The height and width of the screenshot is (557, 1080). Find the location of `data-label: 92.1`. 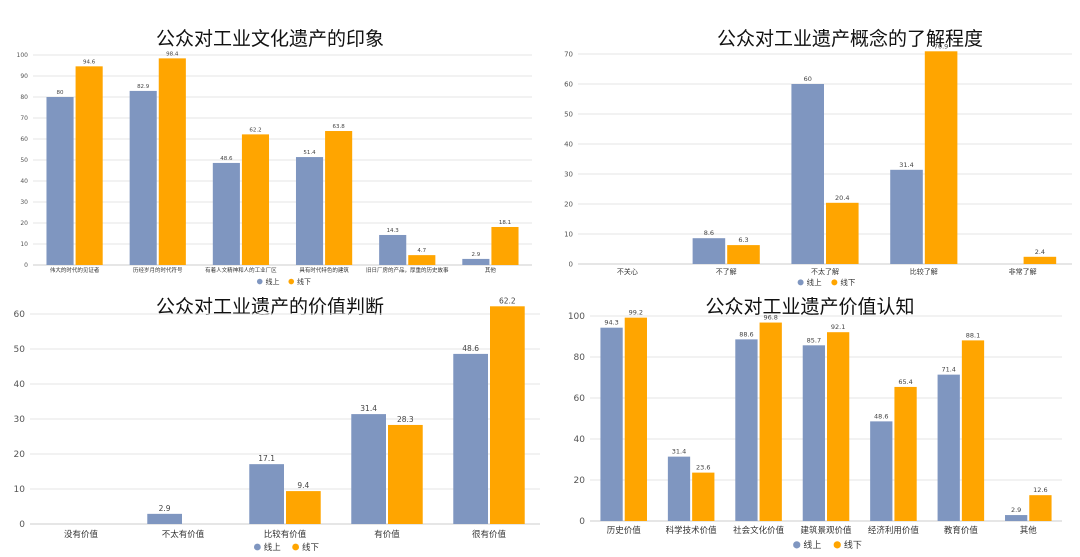

data-label: 92.1 is located at coordinates (838, 327).